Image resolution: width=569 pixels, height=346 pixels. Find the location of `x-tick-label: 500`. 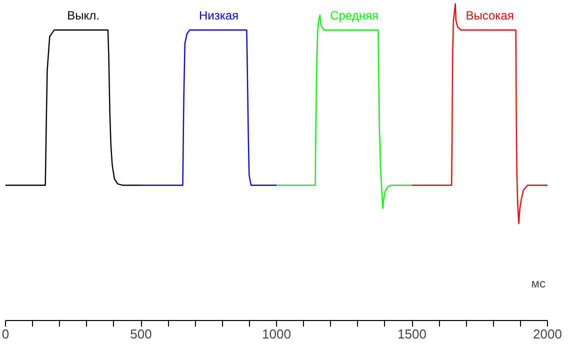

x-tick-label: 500 is located at coordinates (141, 334).